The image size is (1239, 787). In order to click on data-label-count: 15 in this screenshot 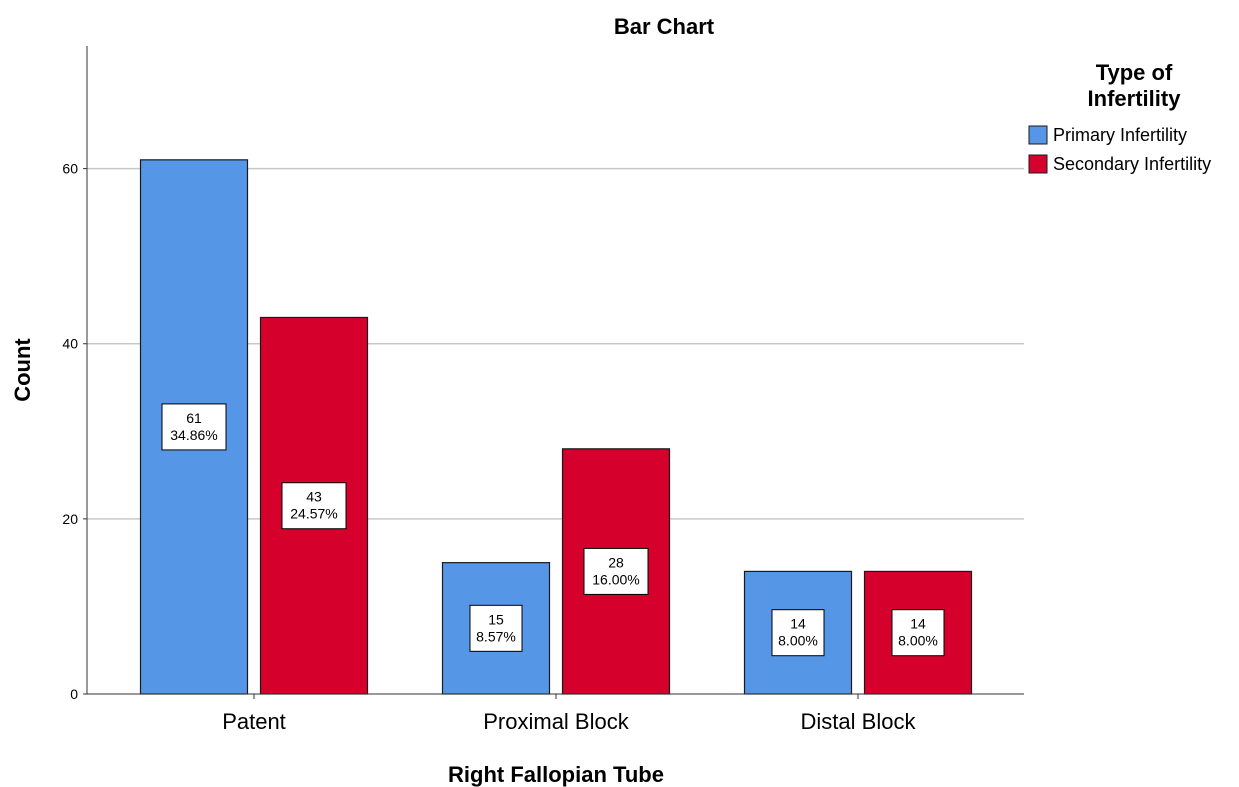, I will do `click(496, 619)`.